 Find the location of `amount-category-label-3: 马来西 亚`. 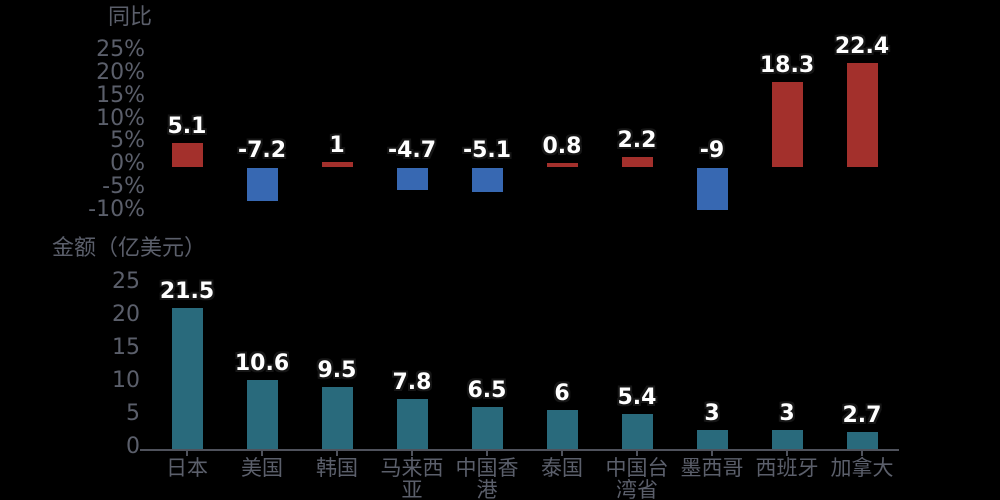

amount-category-label-3: 马来西 亚 is located at coordinates (412, 478).